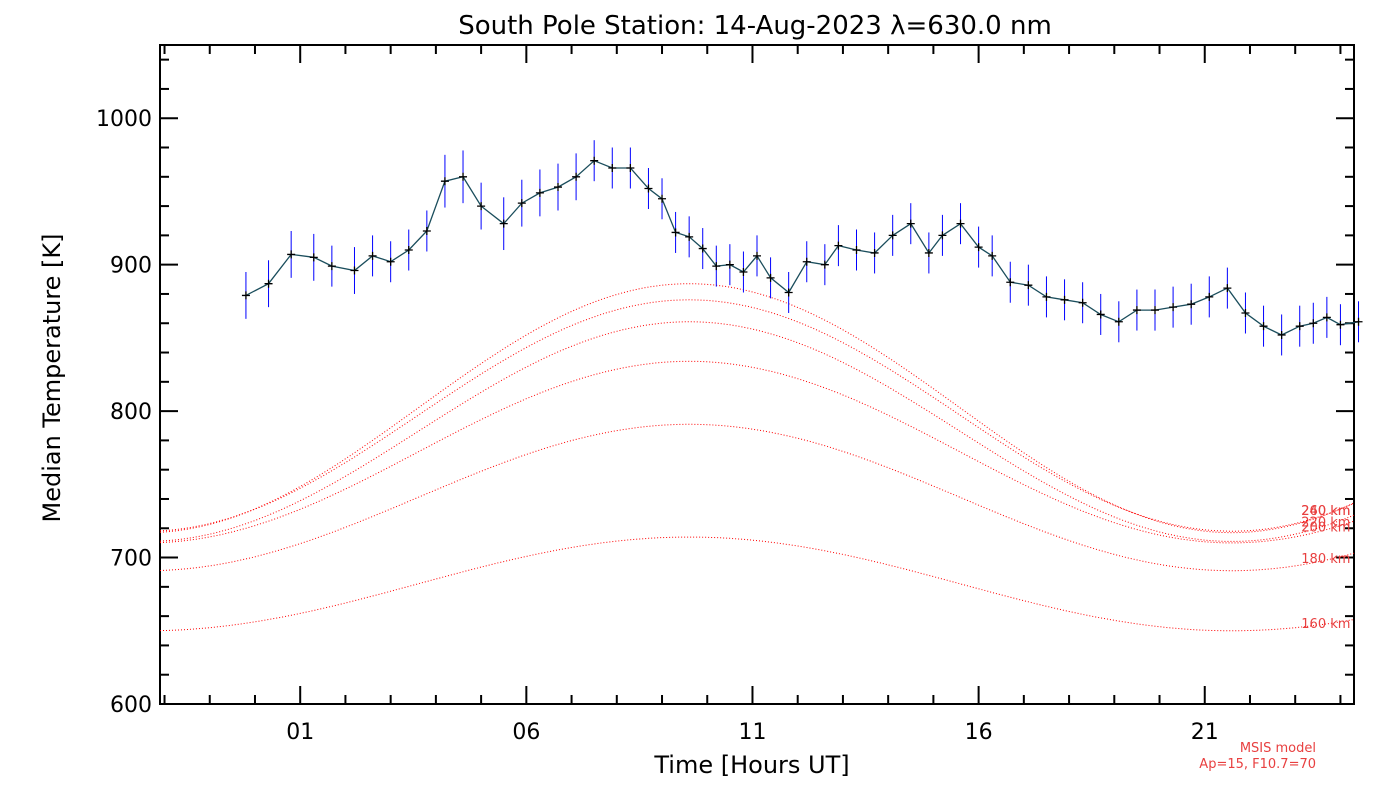 The image size is (1400, 800). What do you see at coordinates (526, 732) in the screenshot?
I see `x-tick-label: 06` at bounding box center [526, 732].